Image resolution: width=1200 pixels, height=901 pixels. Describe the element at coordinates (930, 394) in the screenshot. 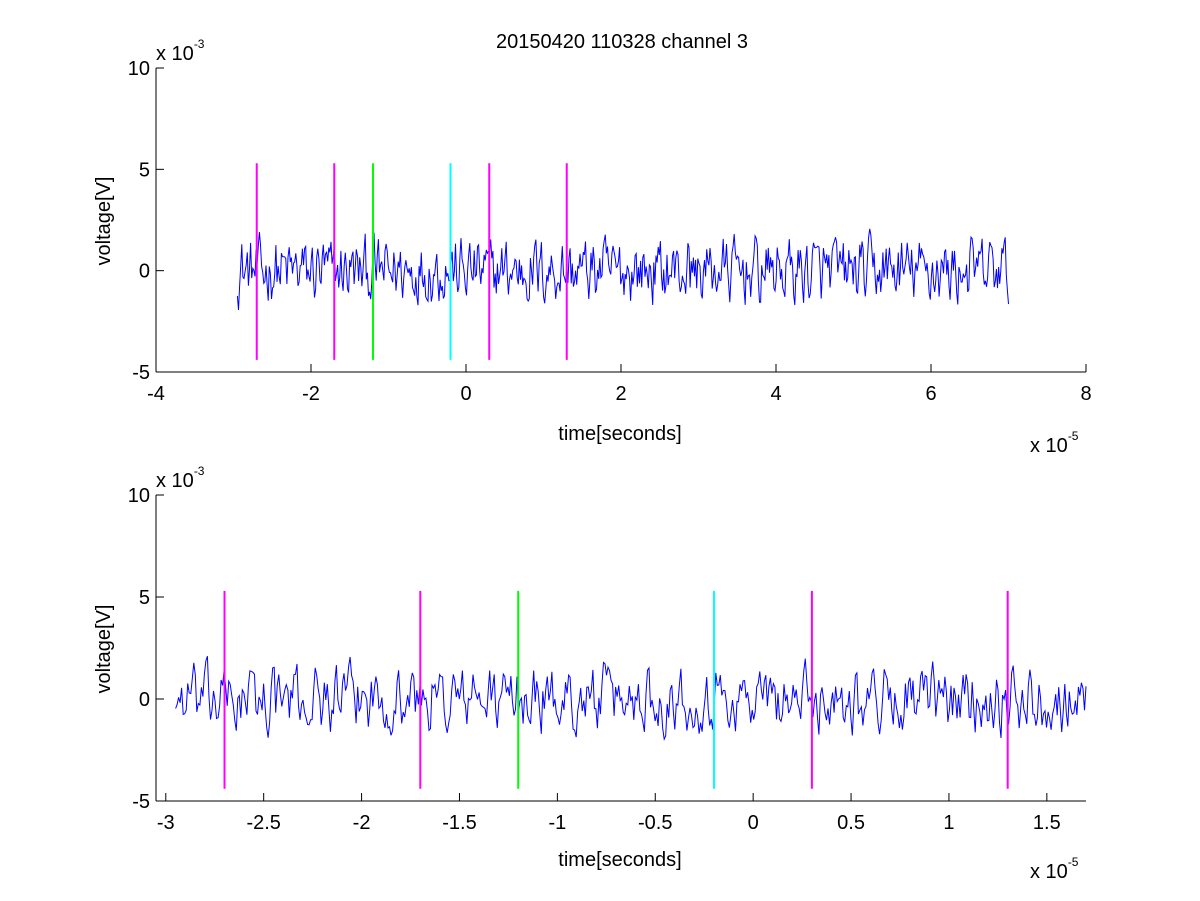

I see `x-tick-label: 6` at that location.